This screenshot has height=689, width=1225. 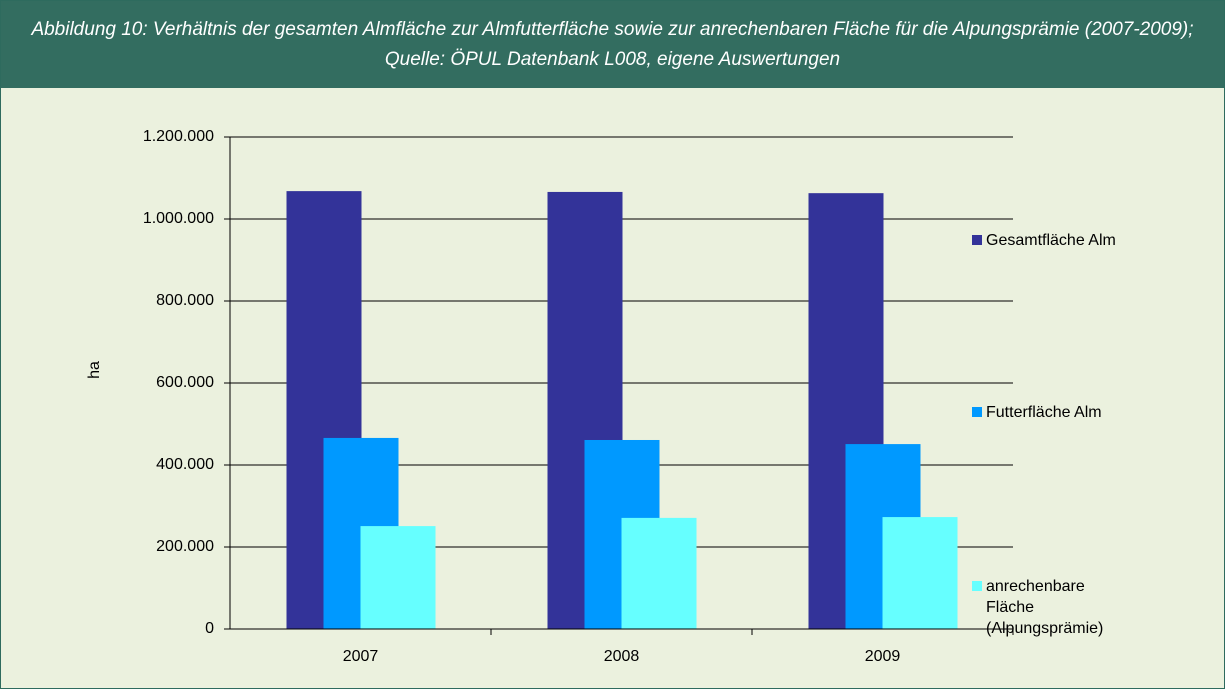 I want to click on legend-item: Gesamtfläche Alm, so click(x=1079, y=240).